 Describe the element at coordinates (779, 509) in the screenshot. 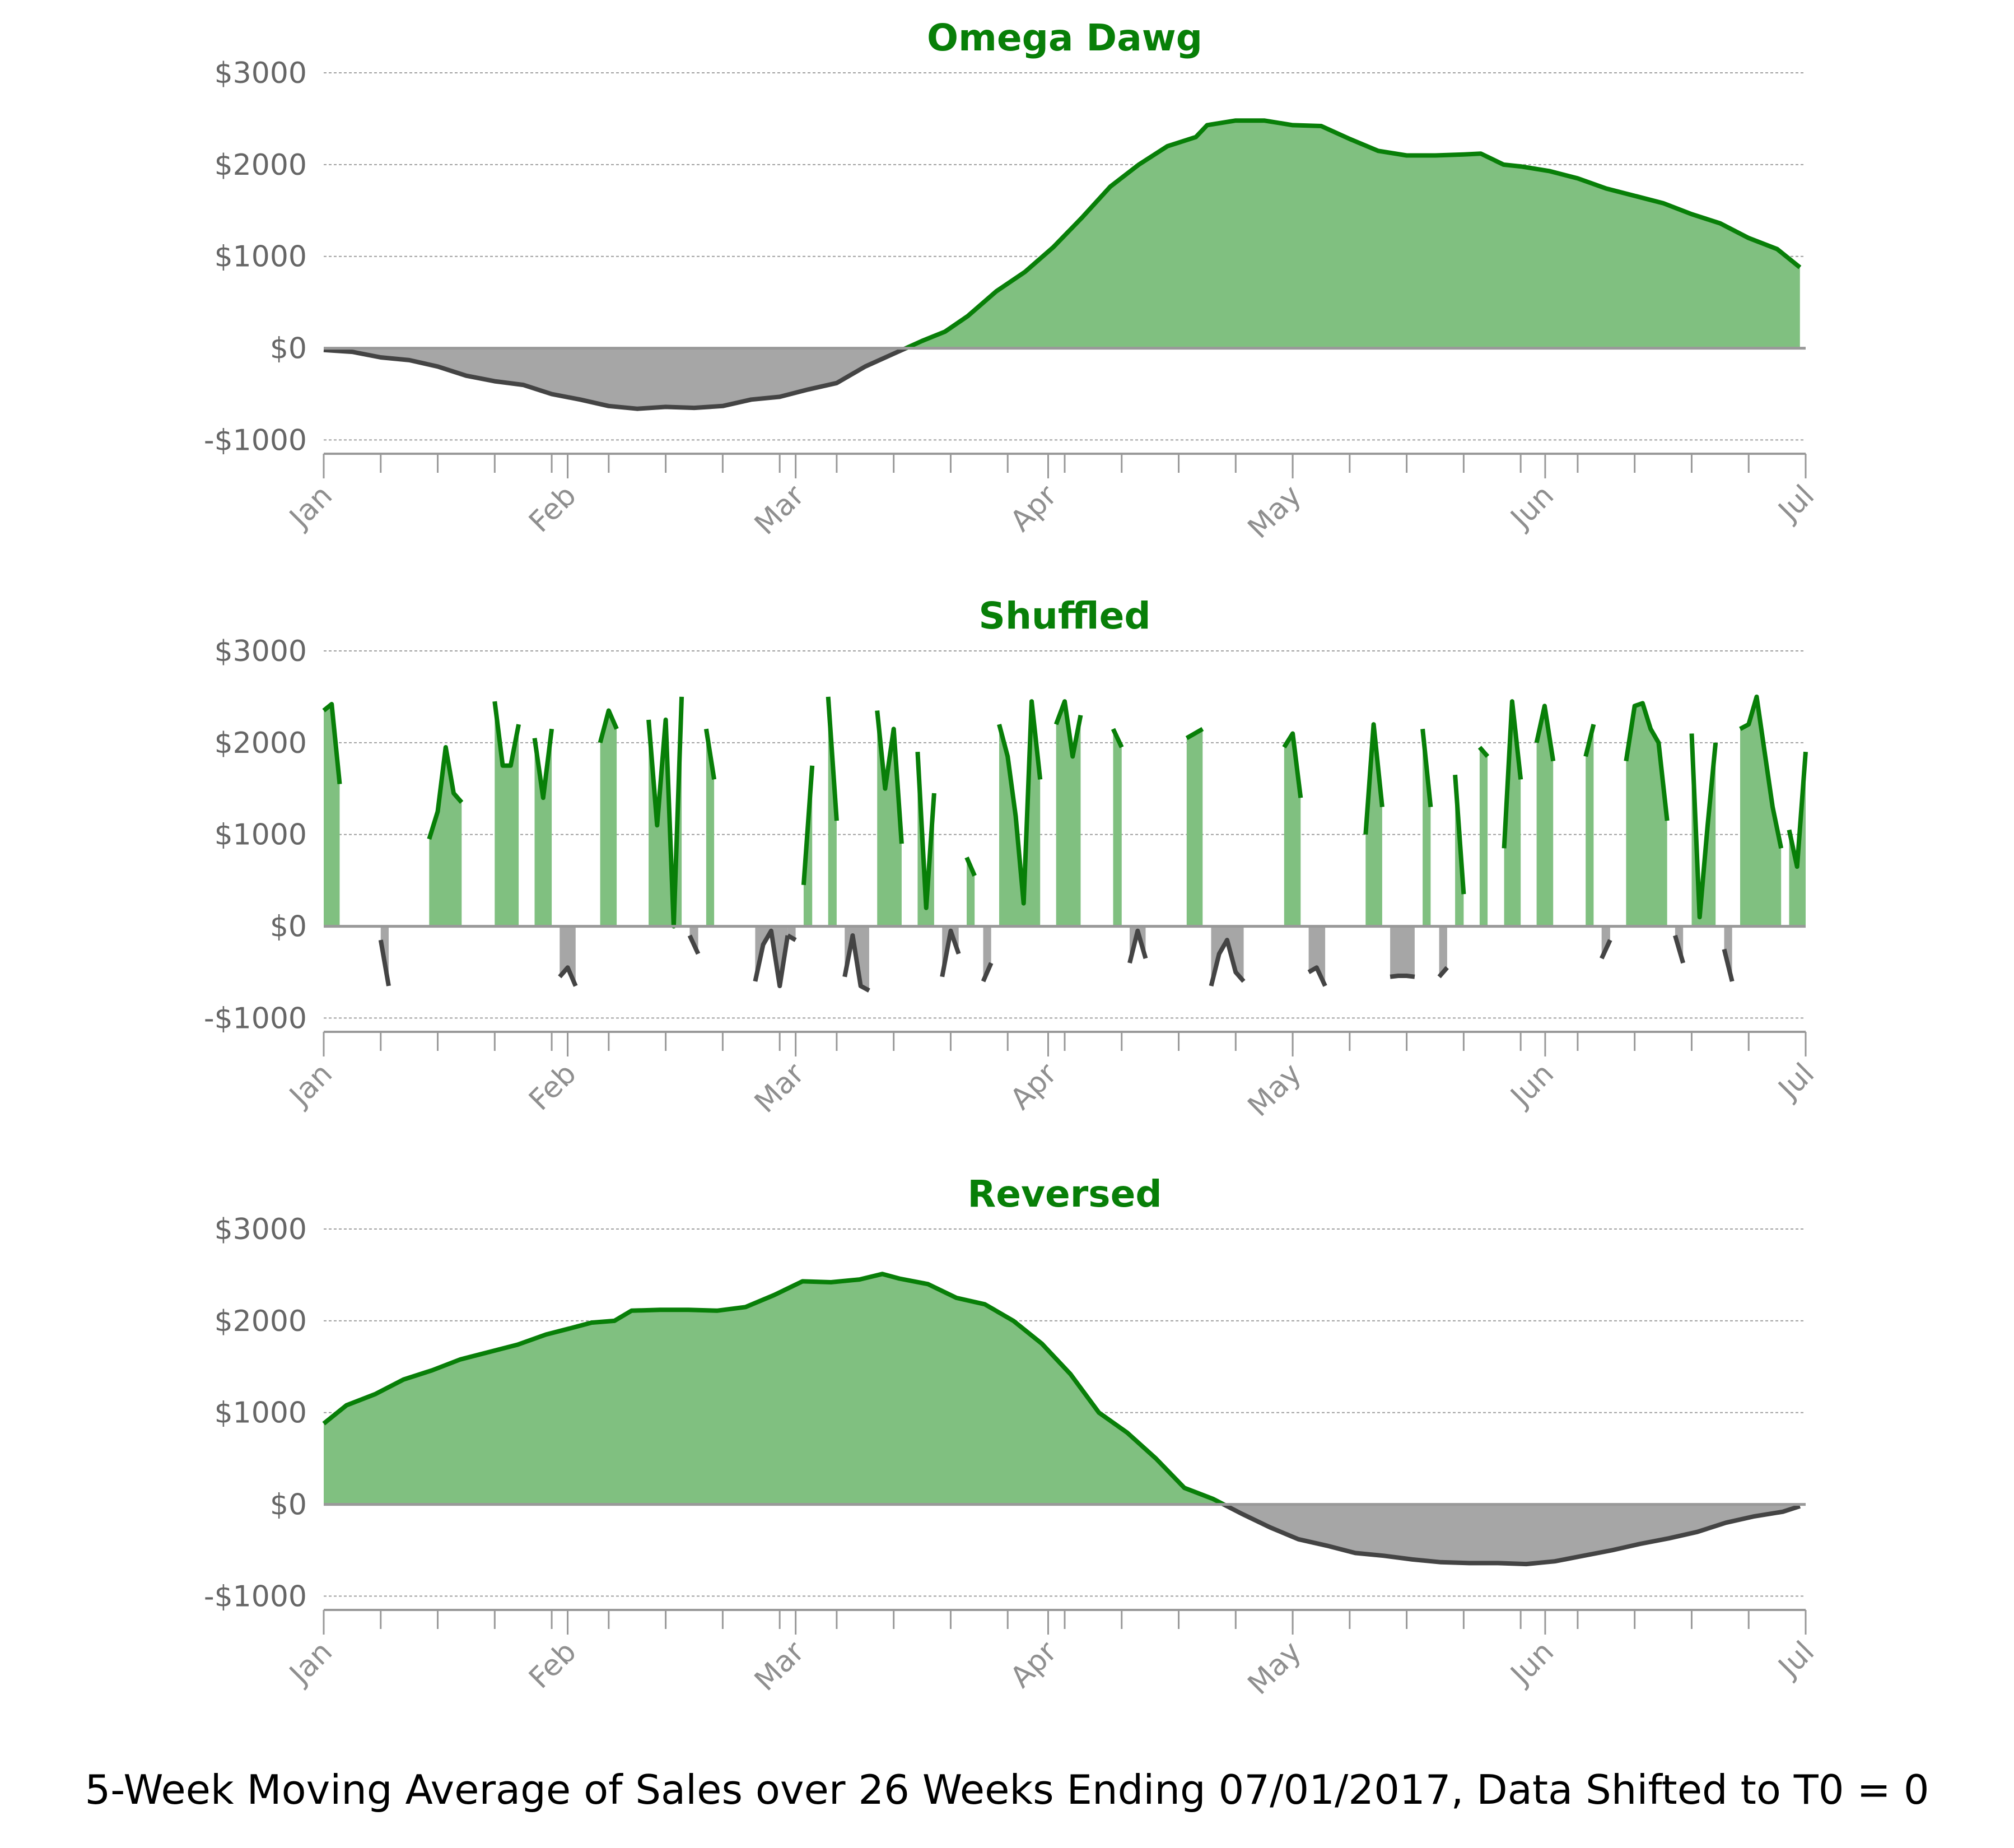

I see `omega-dawg-xtick-label: Mar` at that location.